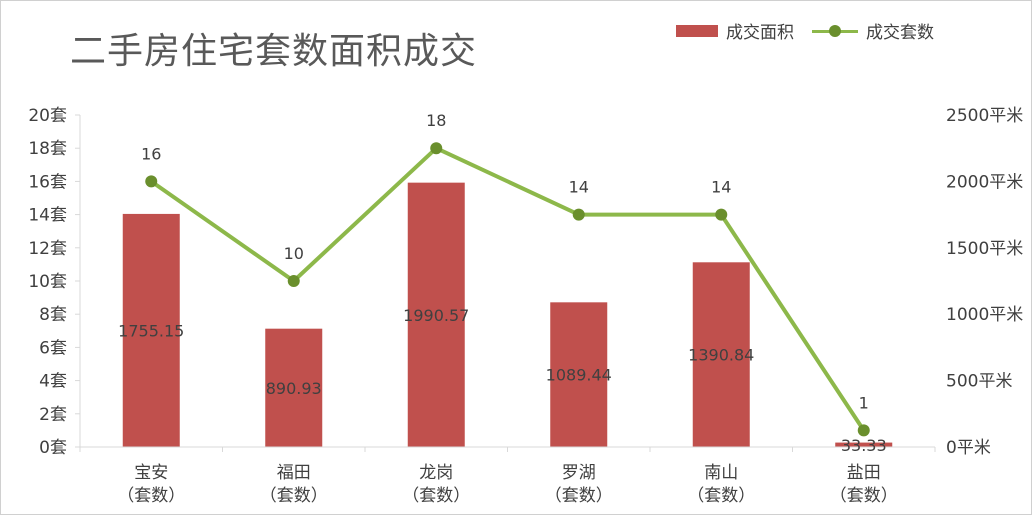  I want to click on bar-value-label: 1089.44, so click(579, 375).